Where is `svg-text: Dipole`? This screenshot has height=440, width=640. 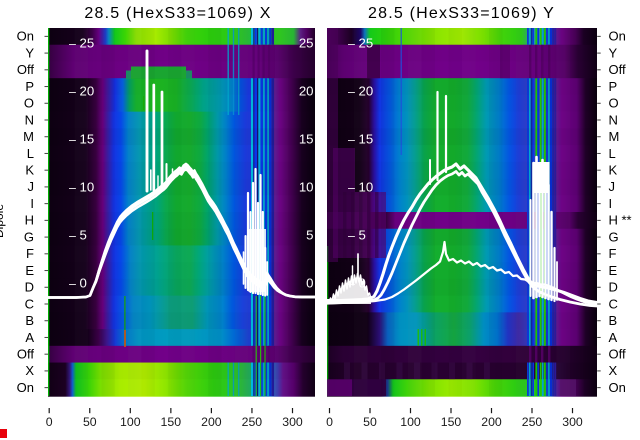 svg-text: Dipole is located at coordinates (3, 221).